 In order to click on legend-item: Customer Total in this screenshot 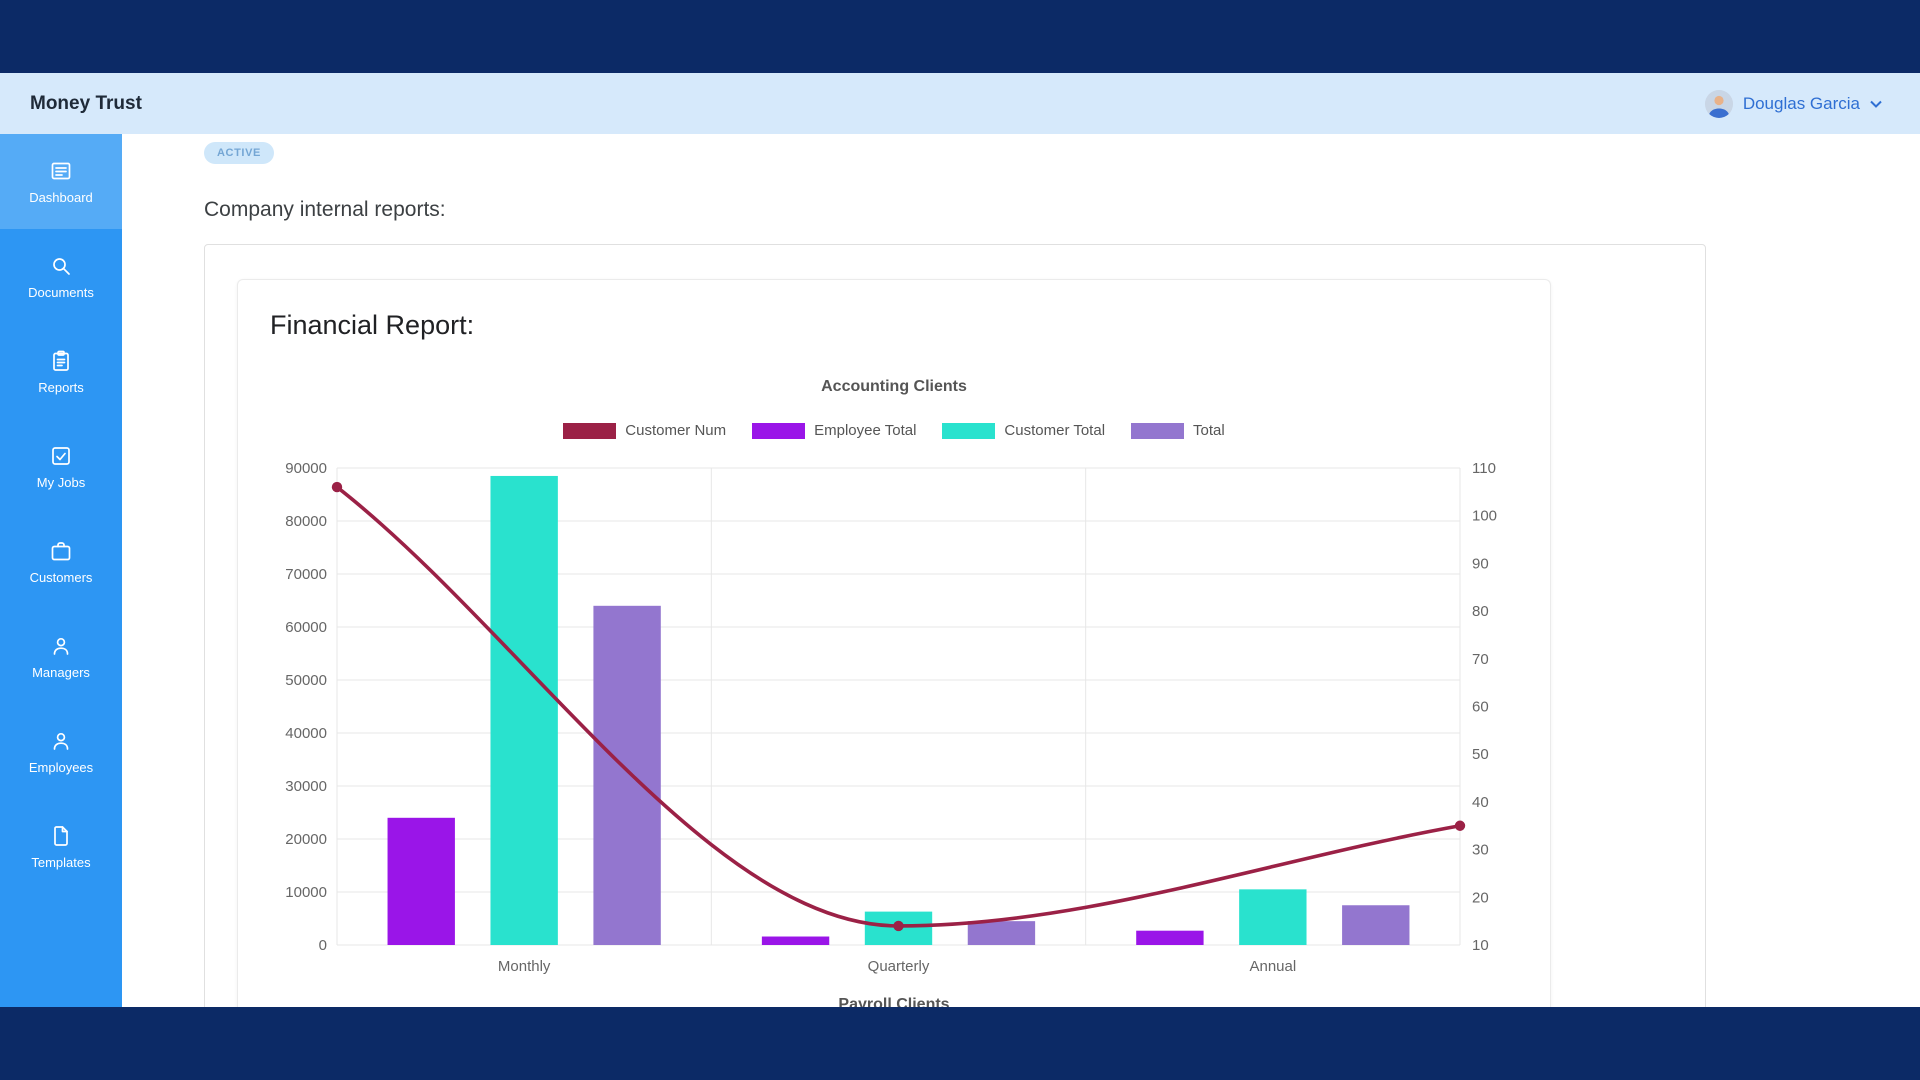, I will do `click(1023, 430)`.